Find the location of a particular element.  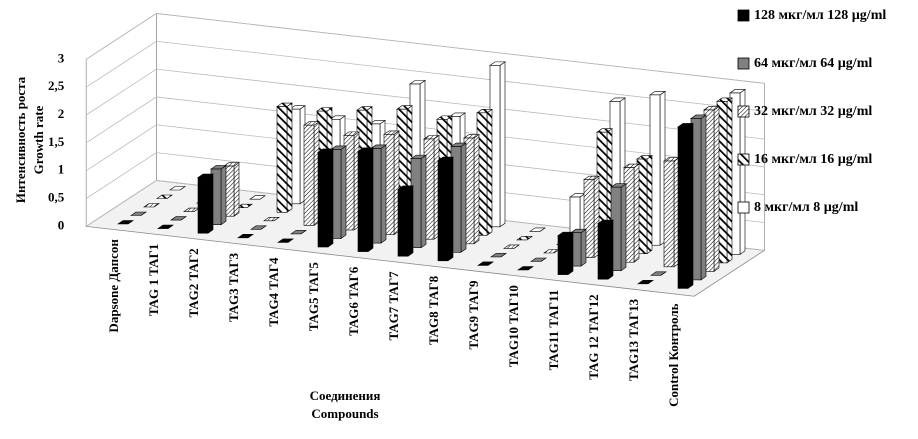

x-tick-label: TAG 12 ТАГ12 is located at coordinates (593, 336).